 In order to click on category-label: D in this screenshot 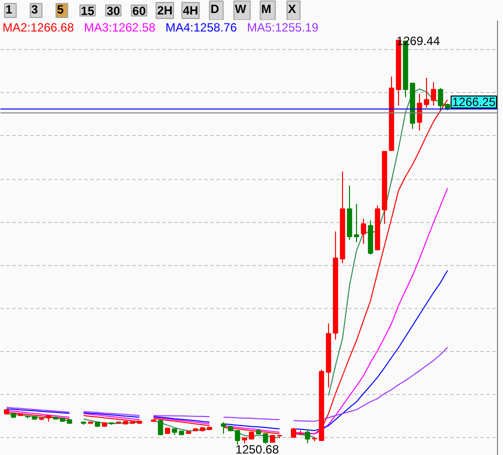, I will do `click(215, 9)`.